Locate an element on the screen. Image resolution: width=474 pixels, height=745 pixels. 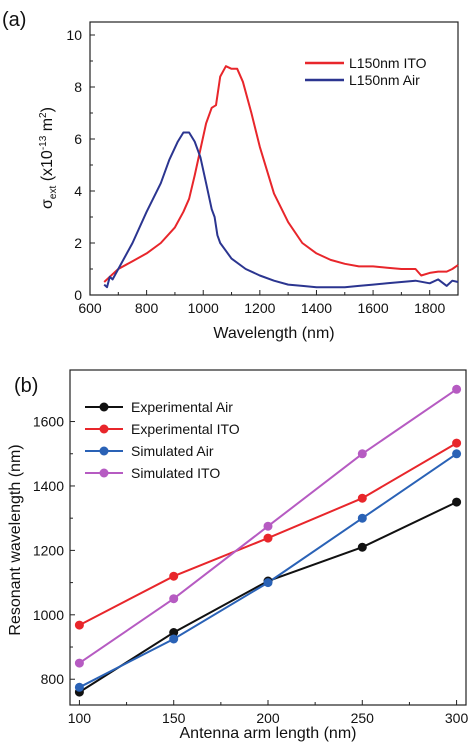
legend-label-l150nm-air: L150nm Air is located at coordinates (384, 80).